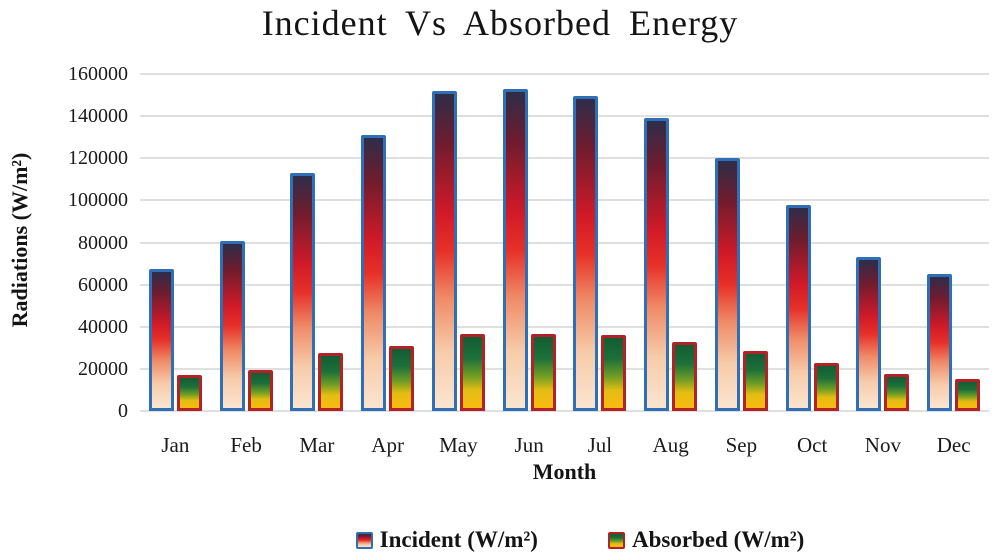 Image resolution: width=1000 pixels, height=557 pixels. I want to click on y-tick-label: 100000, so click(98, 200).